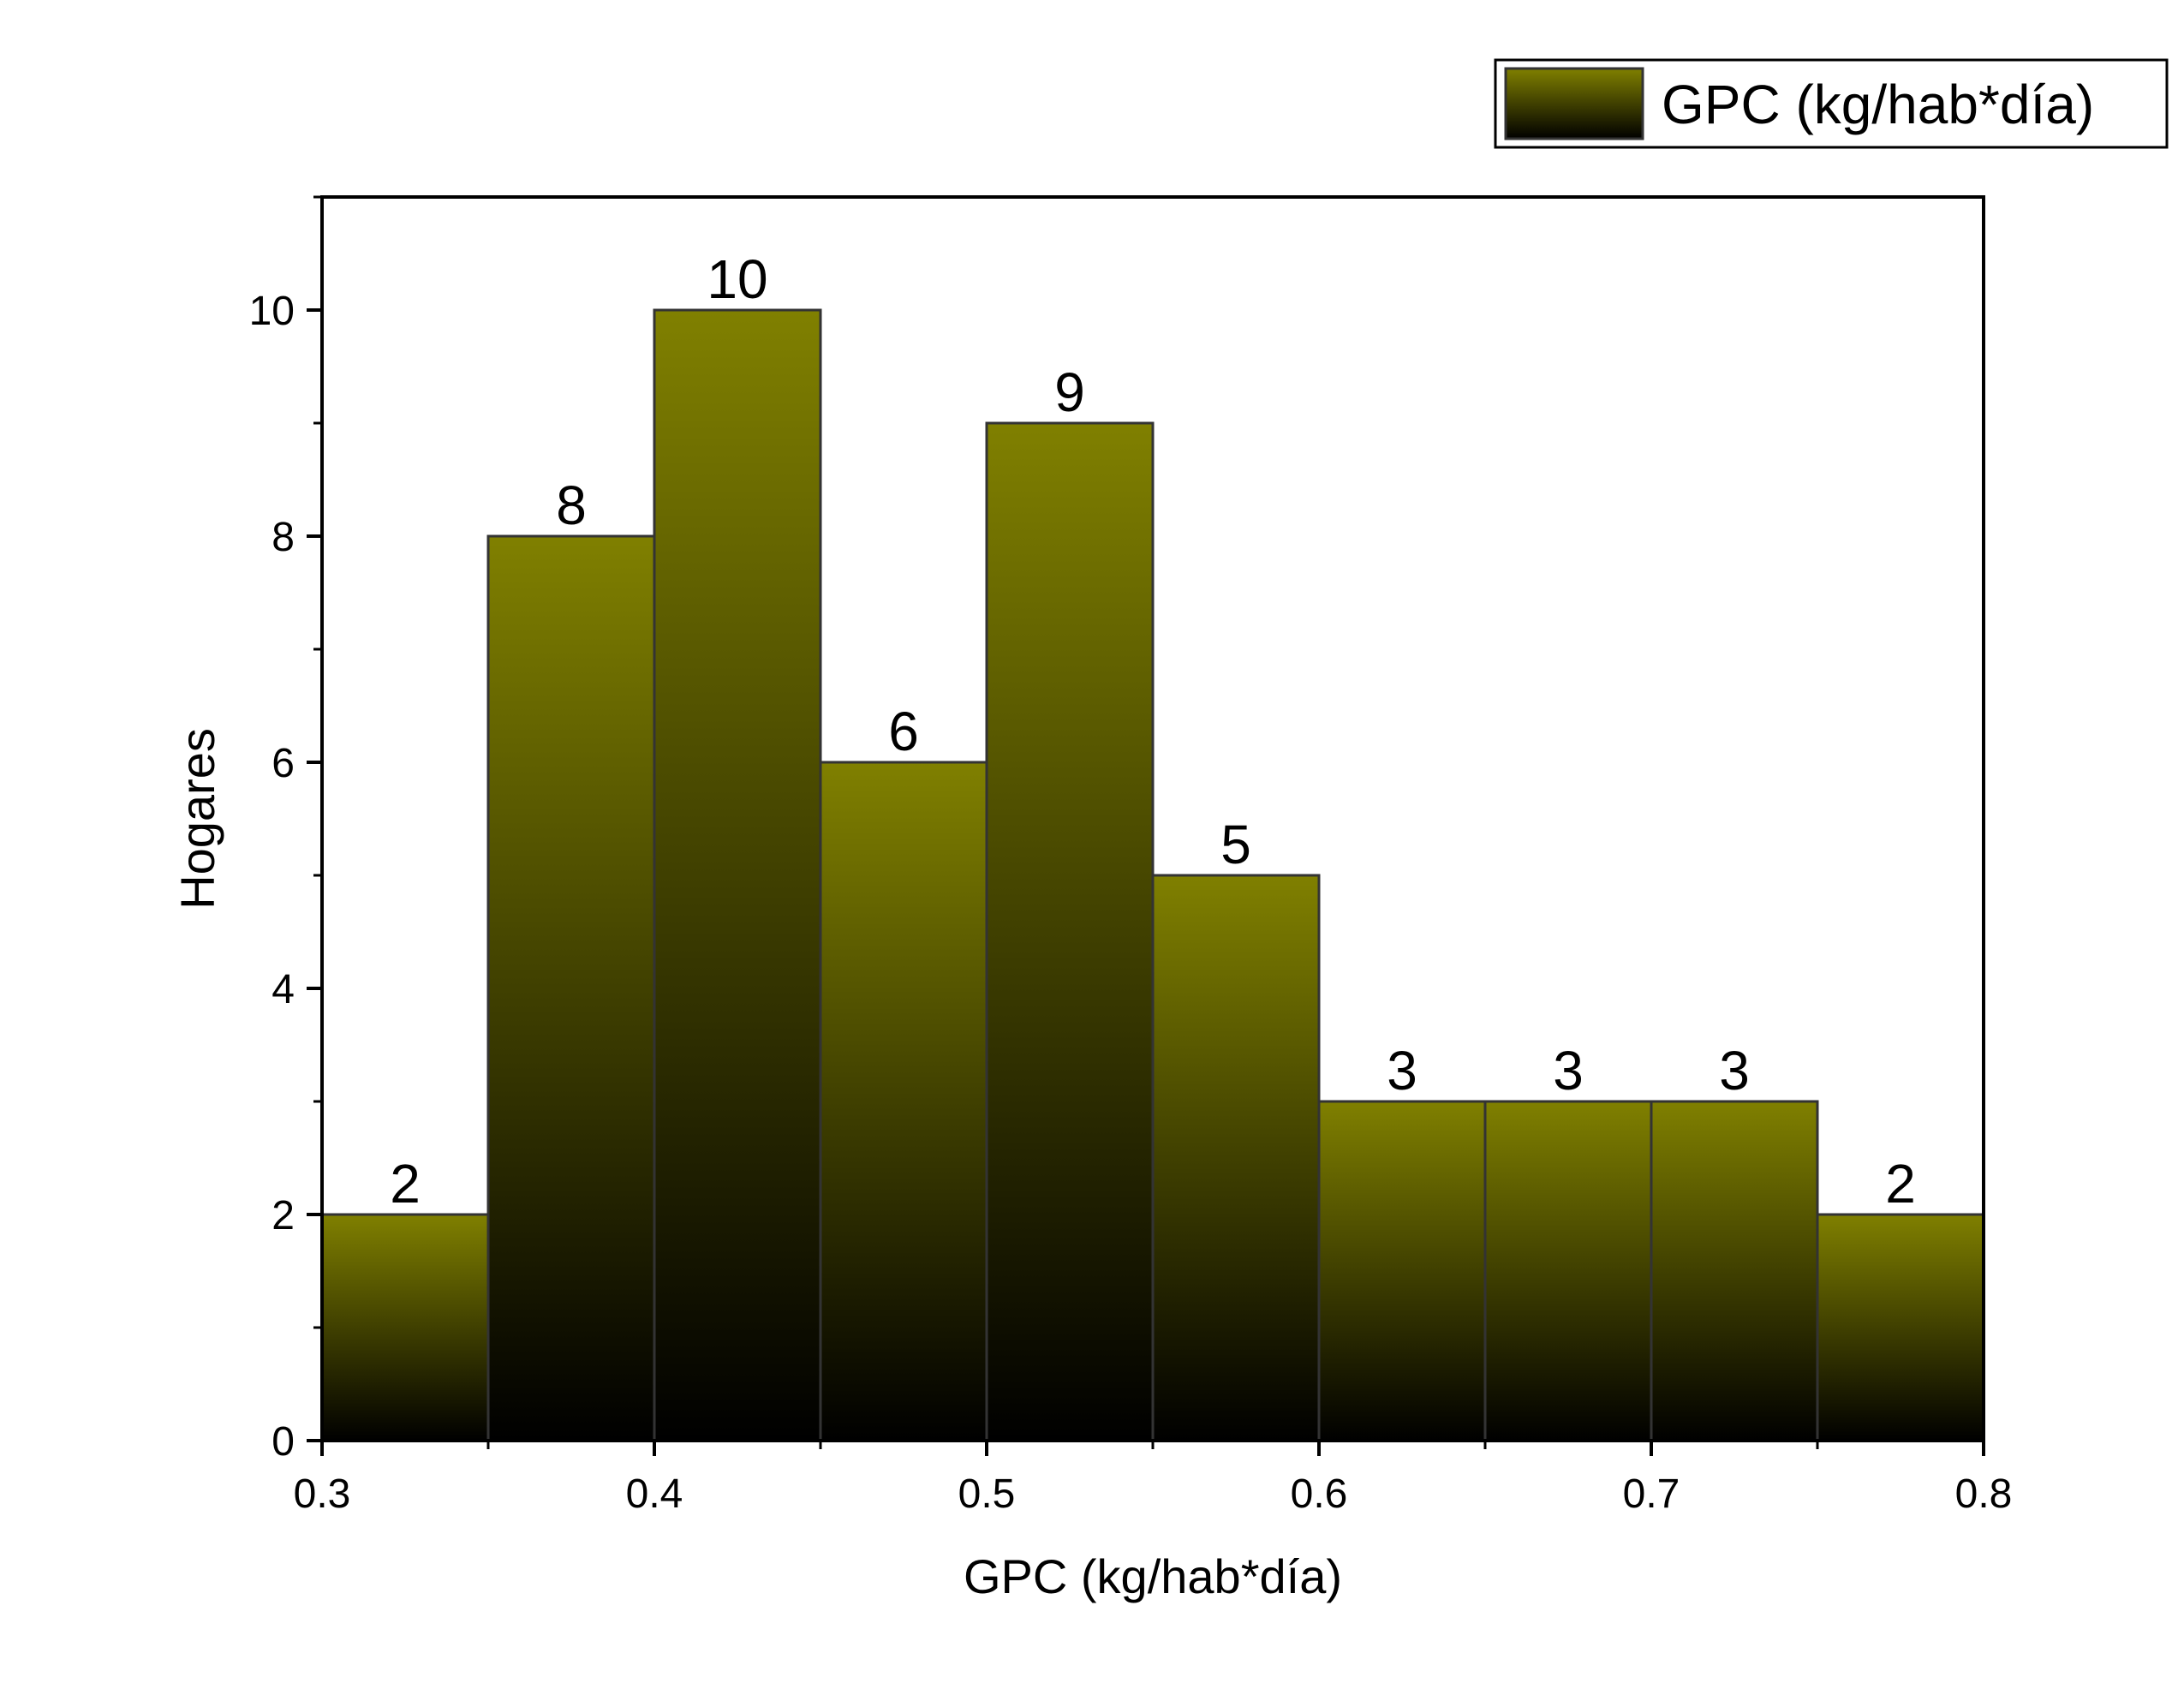 Image resolution: width=2184 pixels, height=1683 pixels. Describe the element at coordinates (1069, 392) in the screenshot. I see `data-label-4: 9` at that location.